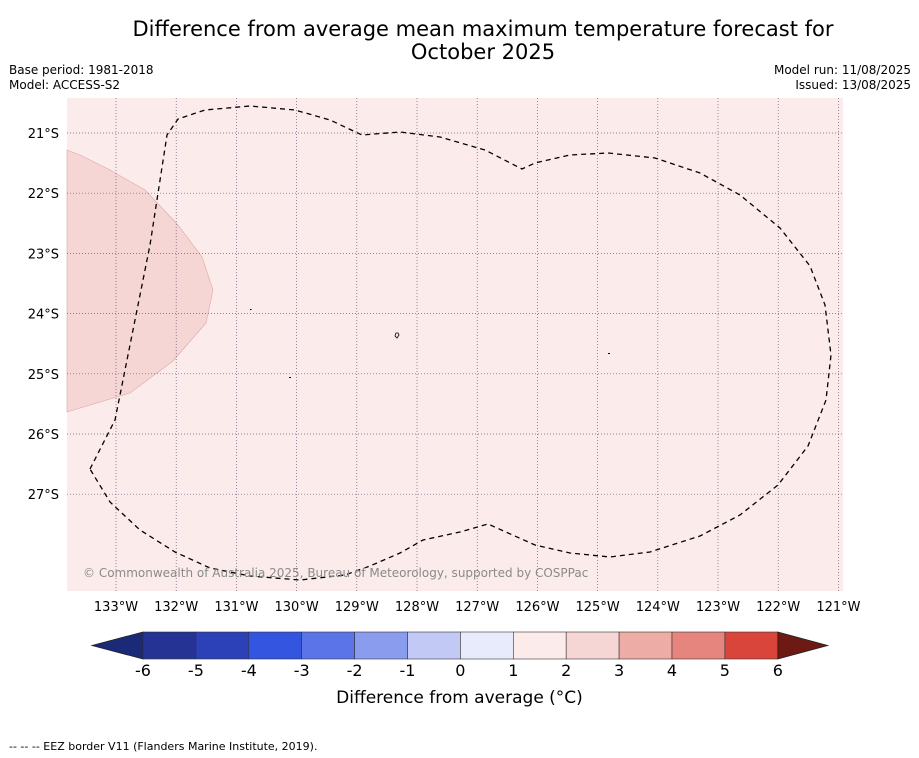 This screenshot has height=758, width=919. I want to click on latitude-label: 22°S, so click(43, 194).